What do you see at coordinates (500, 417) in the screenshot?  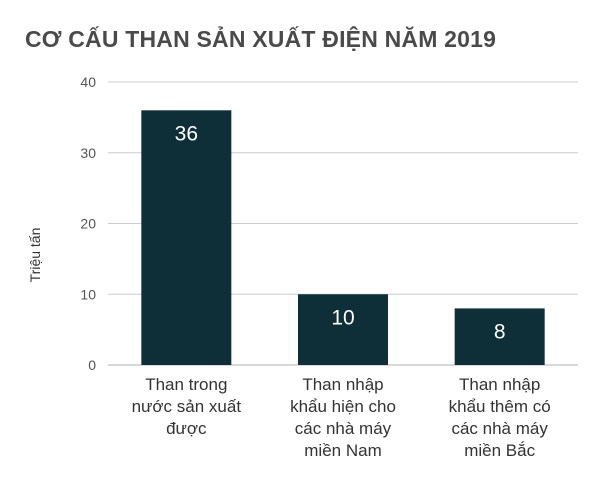 I see `x-category-label: Than nhập khẩu thêm có các nhà máy miền Bắc` at bounding box center [500, 417].